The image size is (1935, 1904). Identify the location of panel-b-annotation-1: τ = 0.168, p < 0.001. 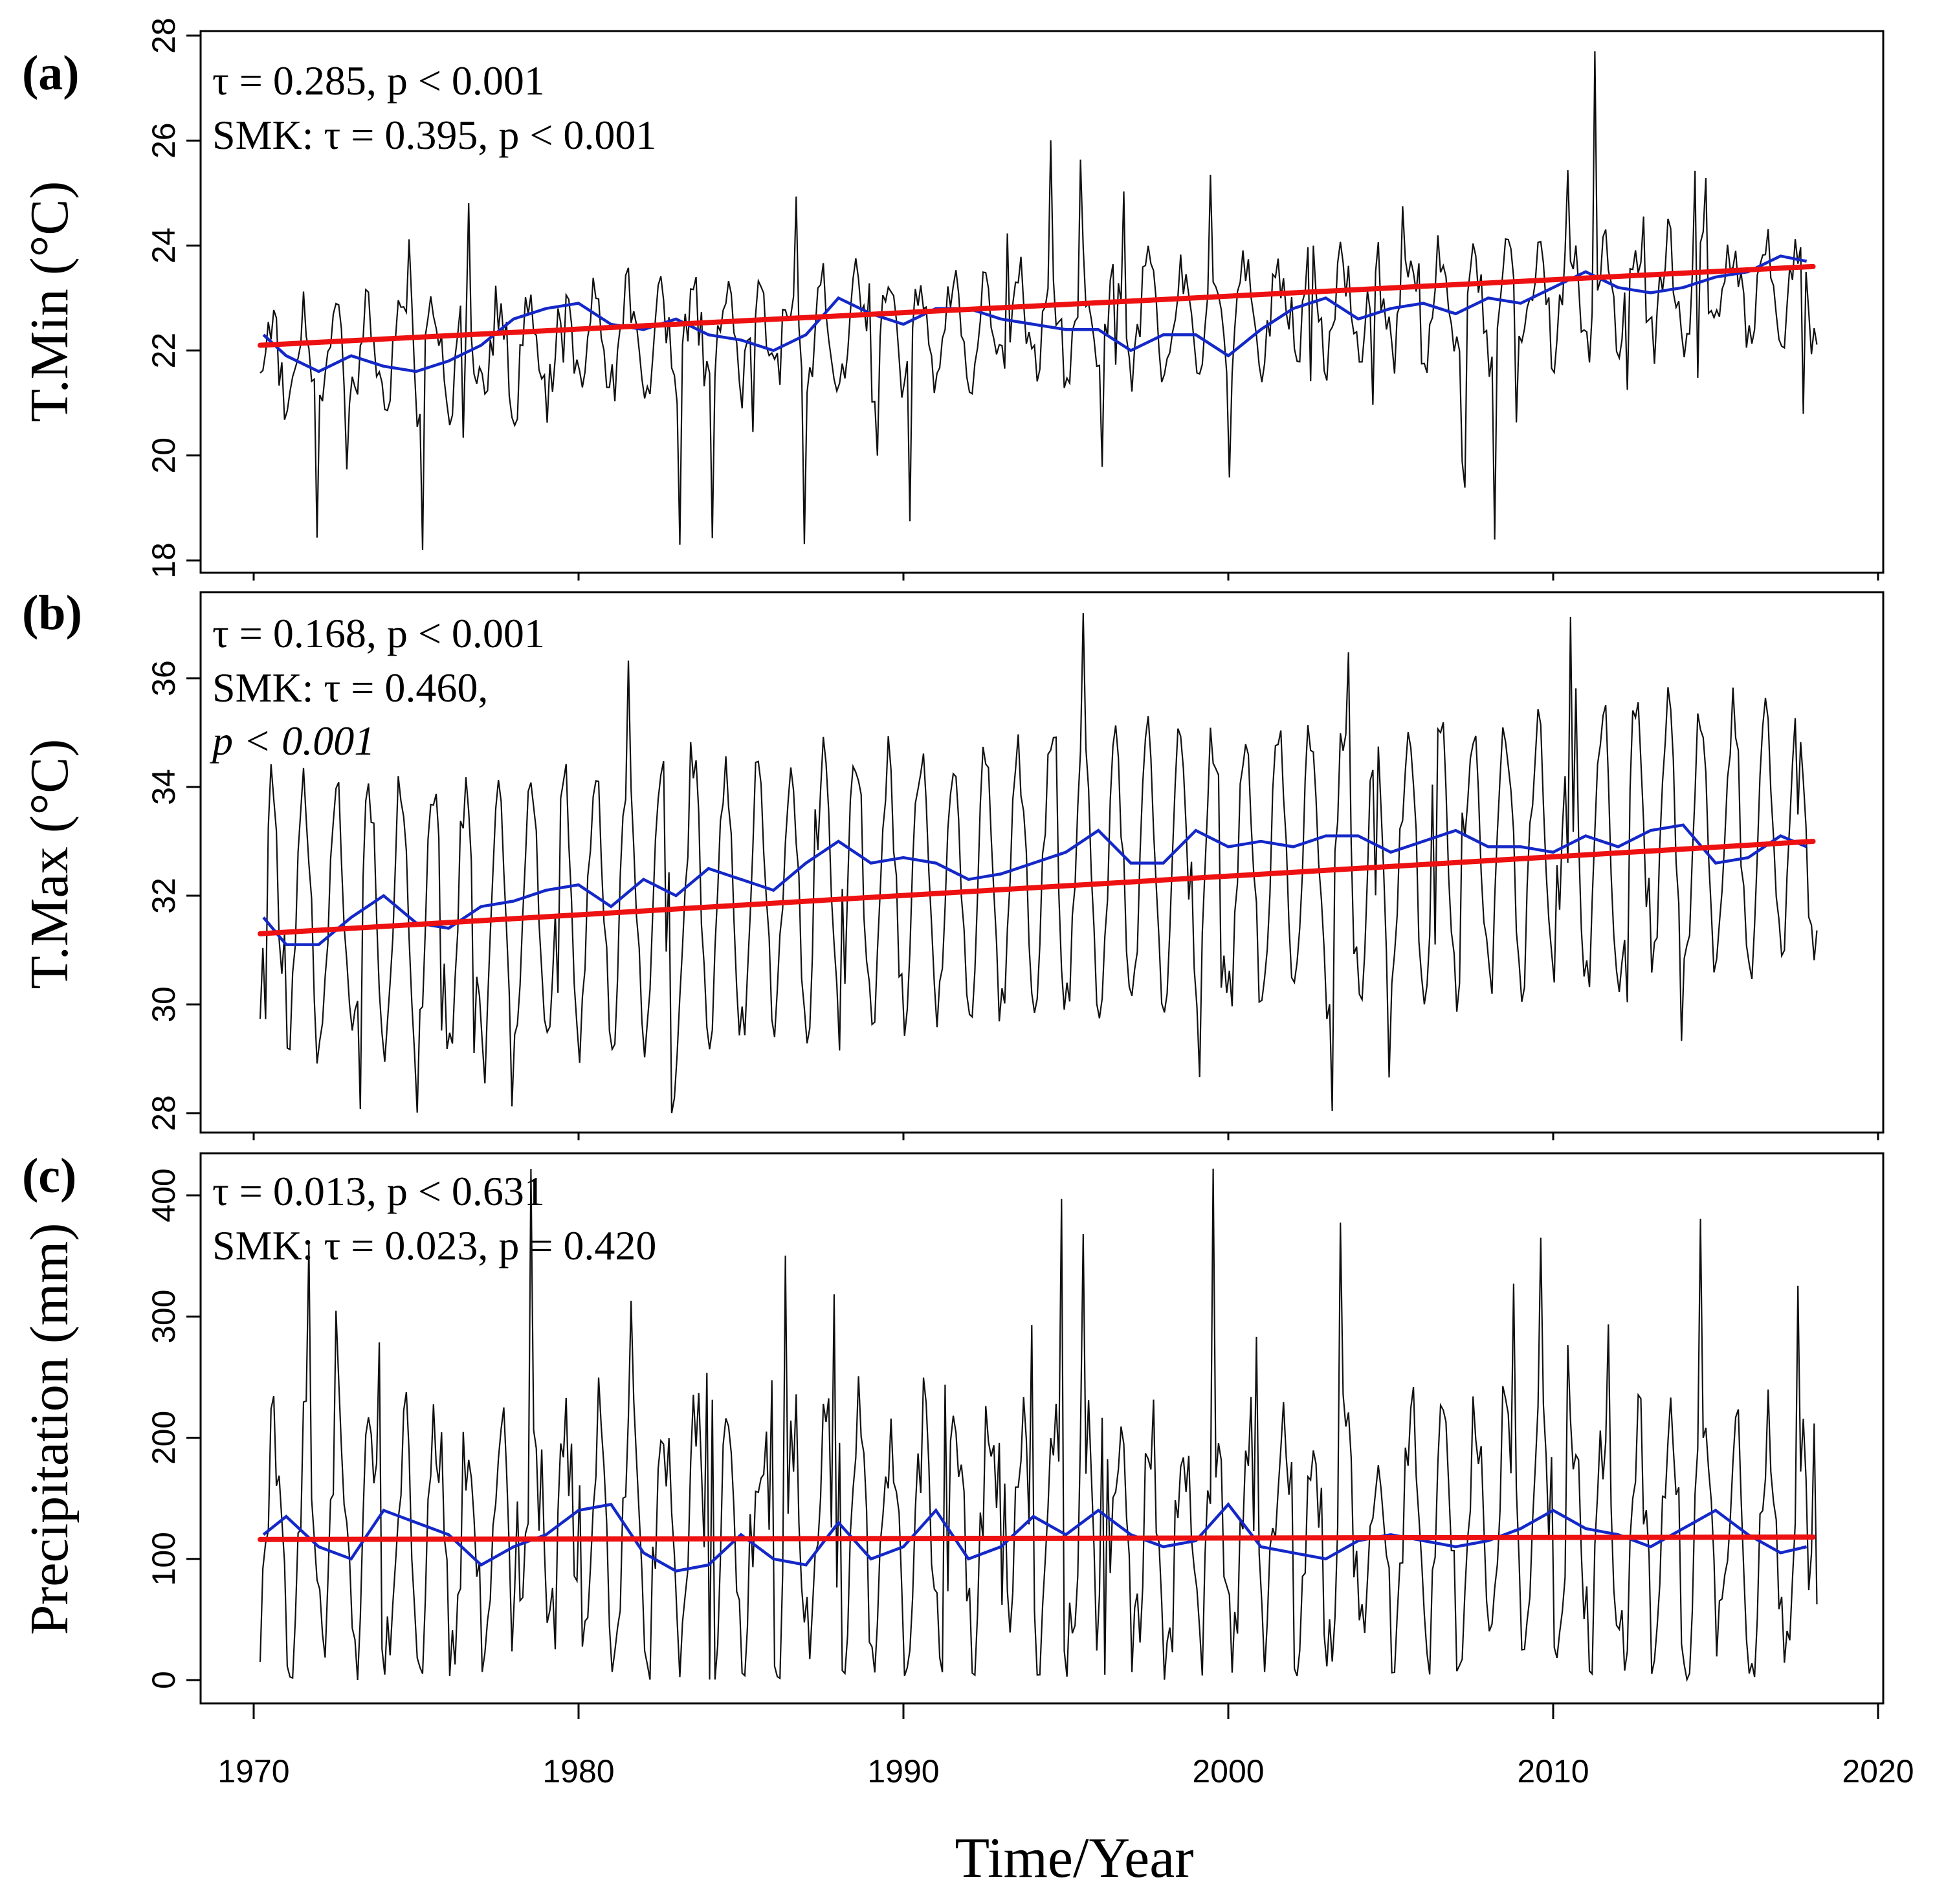
(378, 633).